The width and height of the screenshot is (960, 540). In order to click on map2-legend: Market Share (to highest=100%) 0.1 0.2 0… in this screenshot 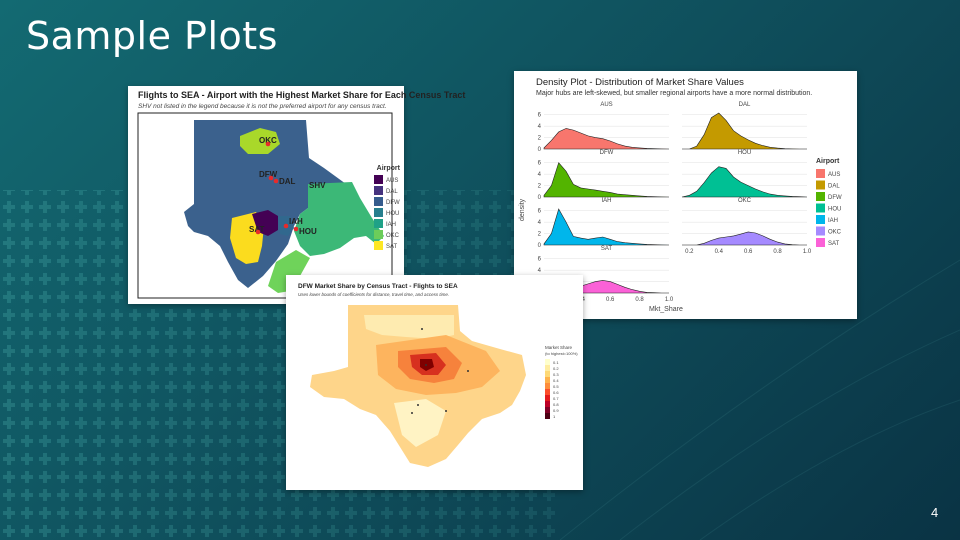, I will do `click(561, 382)`.